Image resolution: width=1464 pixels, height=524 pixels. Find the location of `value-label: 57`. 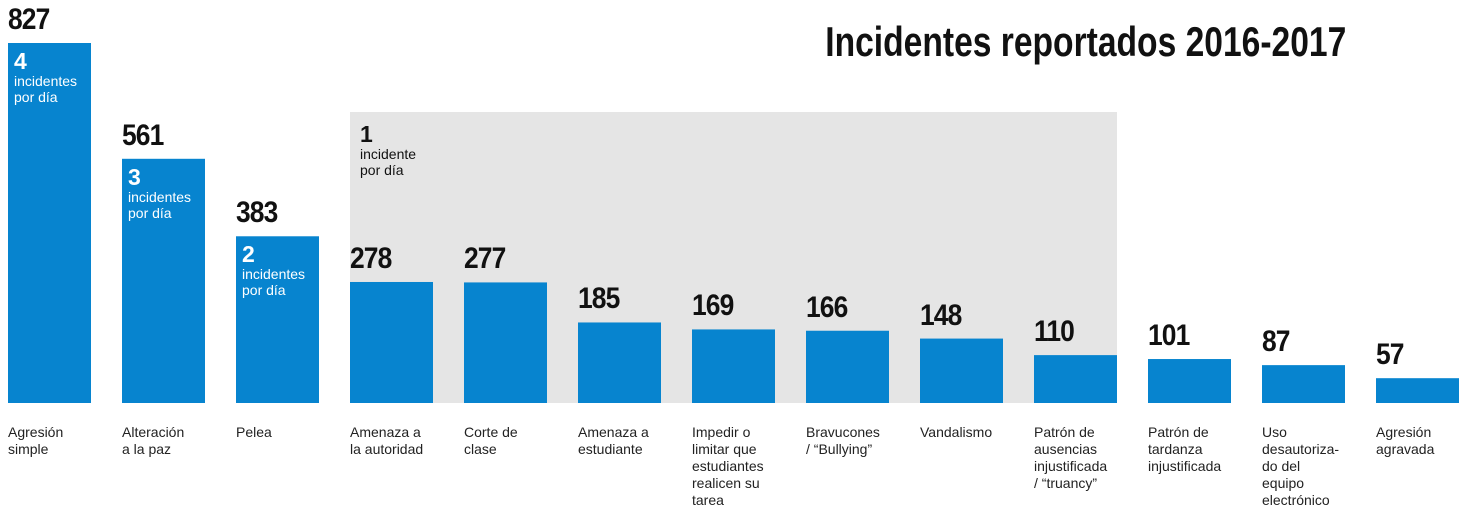

value-label: 57 is located at coordinates (1390, 355).